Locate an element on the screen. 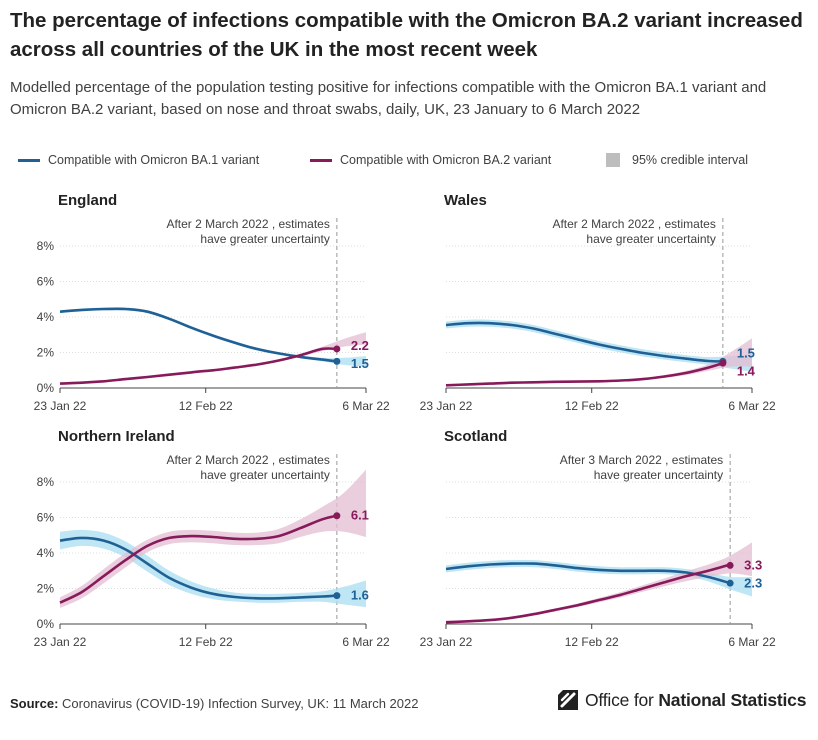 This screenshot has width=818, height=740. legend-swatch-ba1 is located at coordinates (29, 160).